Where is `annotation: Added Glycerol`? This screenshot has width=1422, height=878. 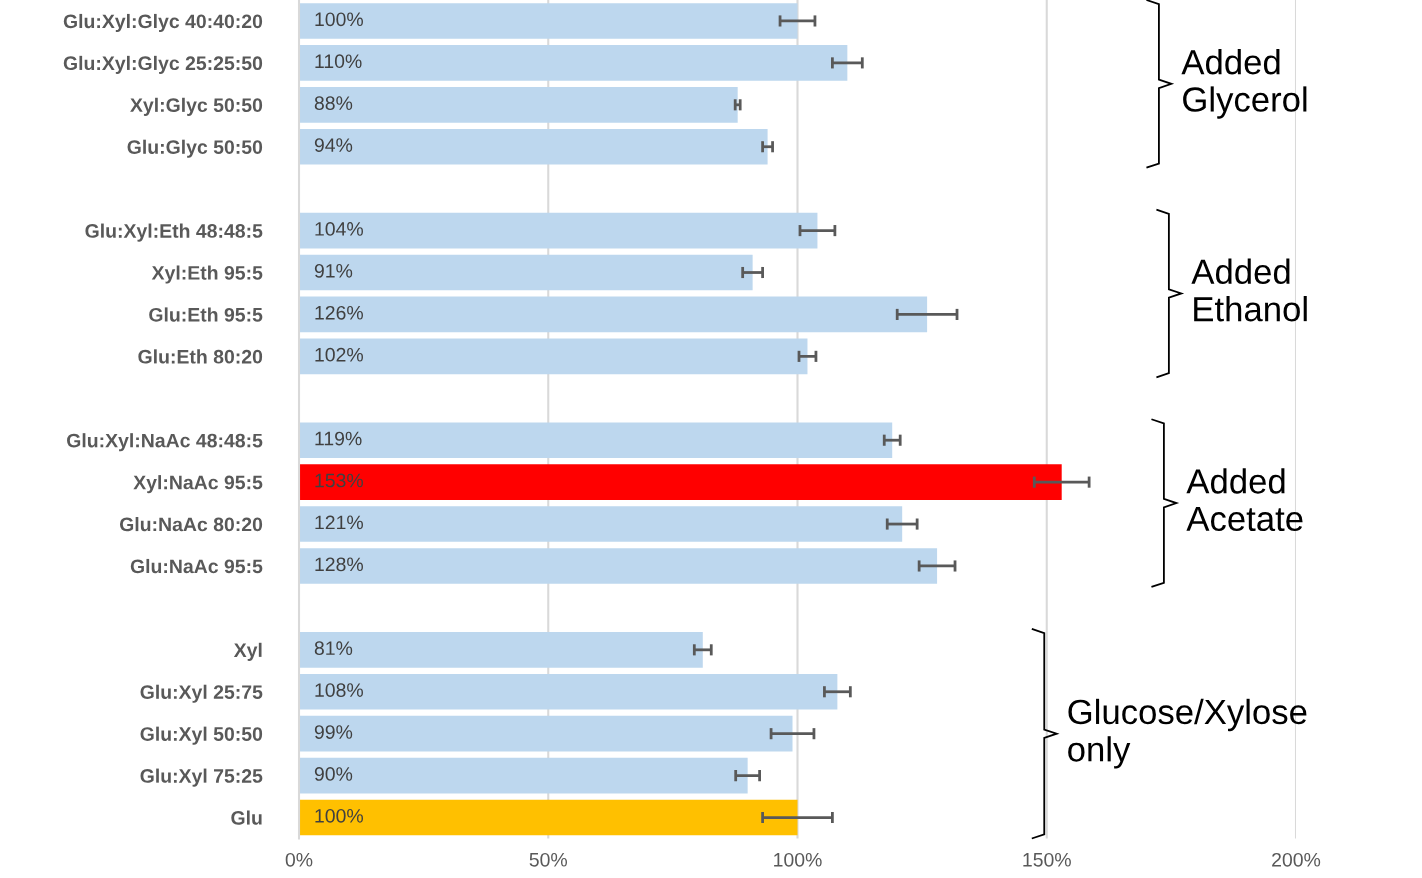 annotation: Added Glycerol is located at coordinates (1244, 83).